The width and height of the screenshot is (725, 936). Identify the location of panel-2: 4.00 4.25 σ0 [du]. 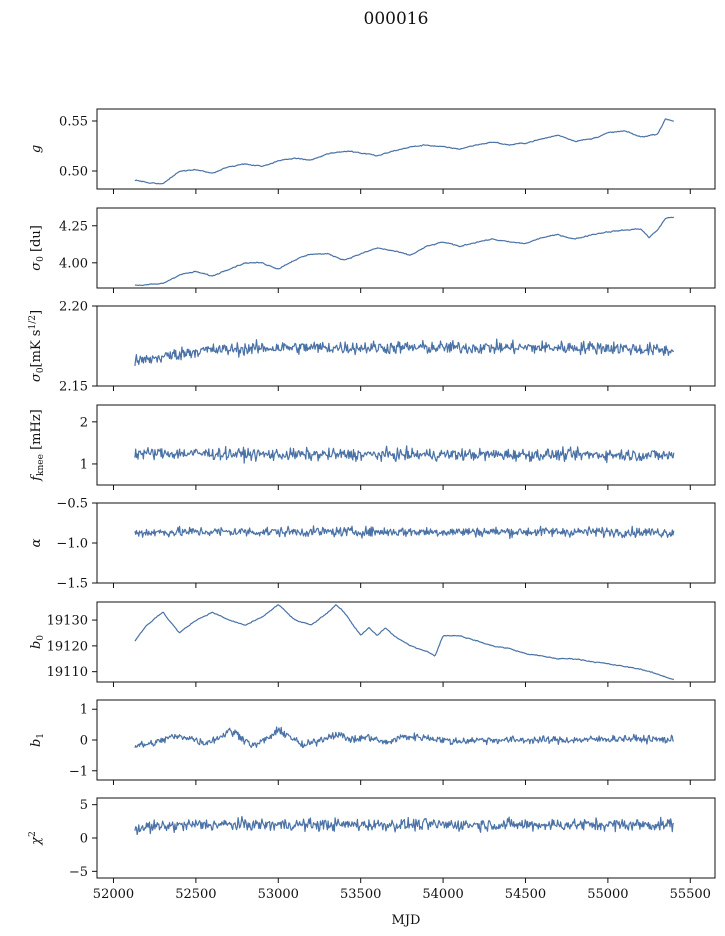
(372, 250).